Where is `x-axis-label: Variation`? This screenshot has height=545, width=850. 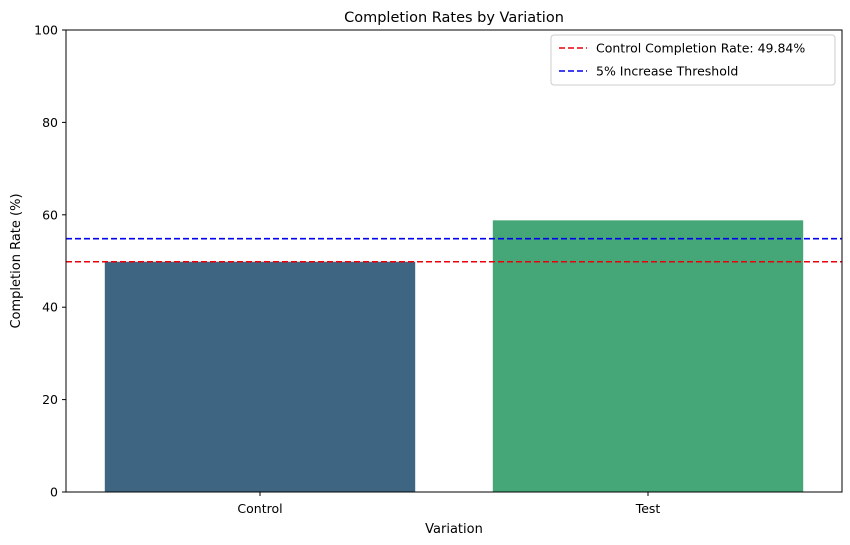 x-axis-label: Variation is located at coordinates (454, 529).